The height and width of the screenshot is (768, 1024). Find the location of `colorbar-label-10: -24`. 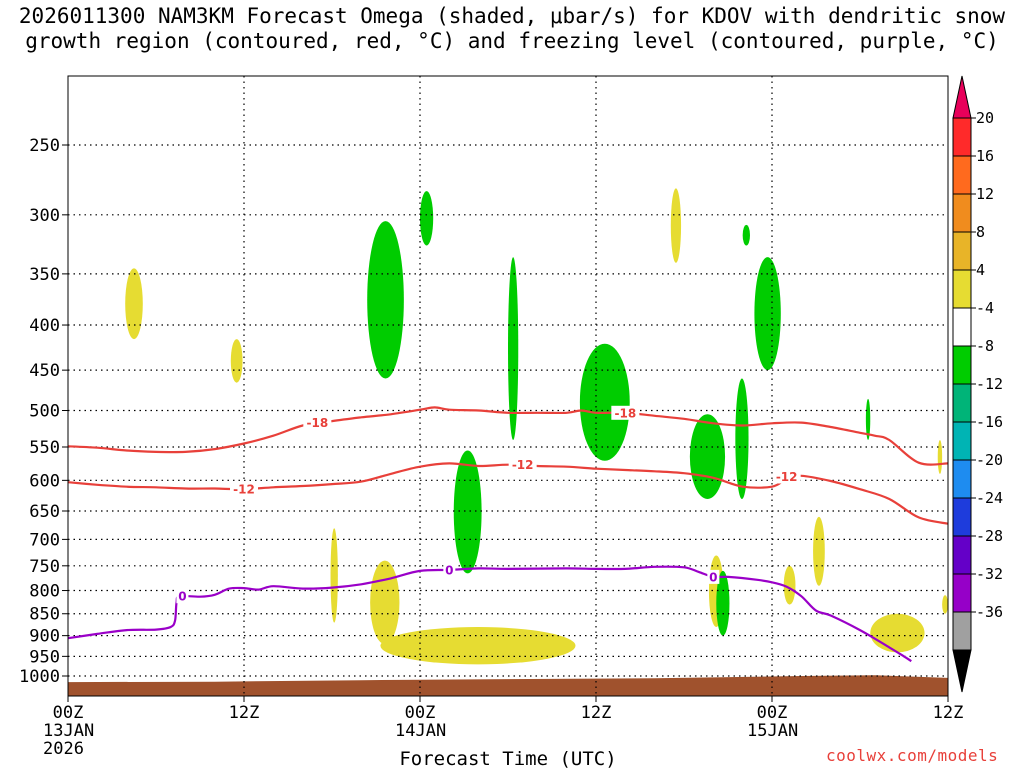

colorbar-label-10: -24 is located at coordinates (989, 498).